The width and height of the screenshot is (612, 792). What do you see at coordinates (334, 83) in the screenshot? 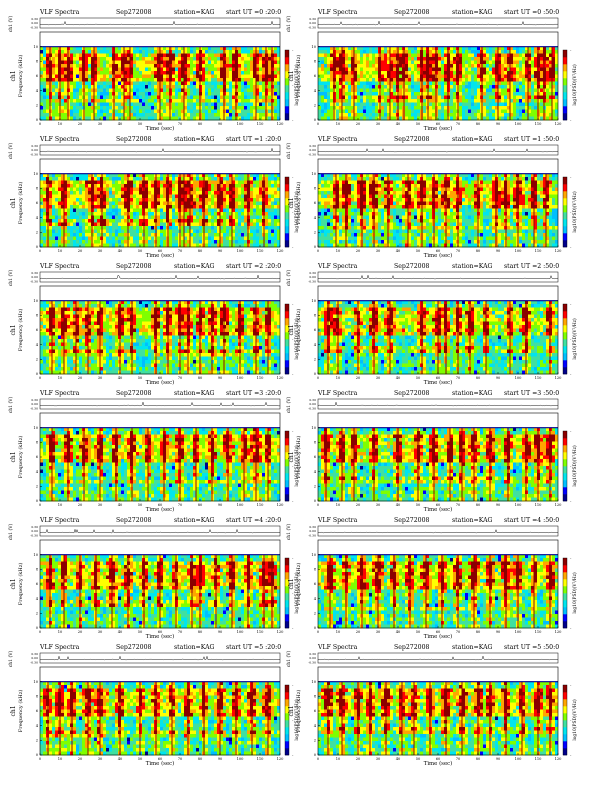
I see `burst-streak` at bounding box center [334, 83].